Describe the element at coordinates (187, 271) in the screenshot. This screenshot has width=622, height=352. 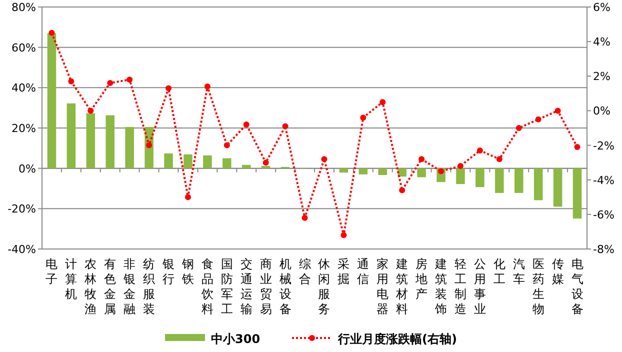
I see `x-tick-label: 钢铁` at that location.